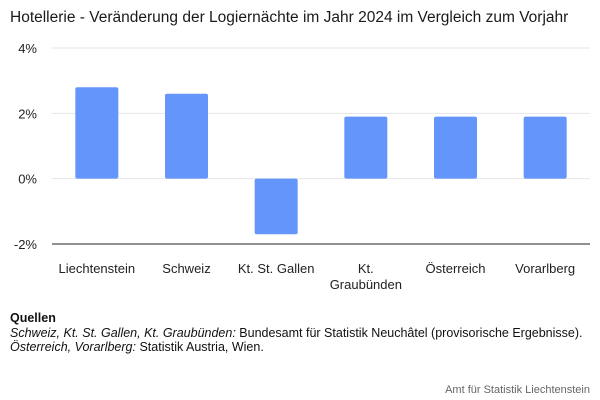 The height and width of the screenshot is (400, 600). What do you see at coordinates (27, 48) in the screenshot?
I see `y-tick-label: 4%` at bounding box center [27, 48].